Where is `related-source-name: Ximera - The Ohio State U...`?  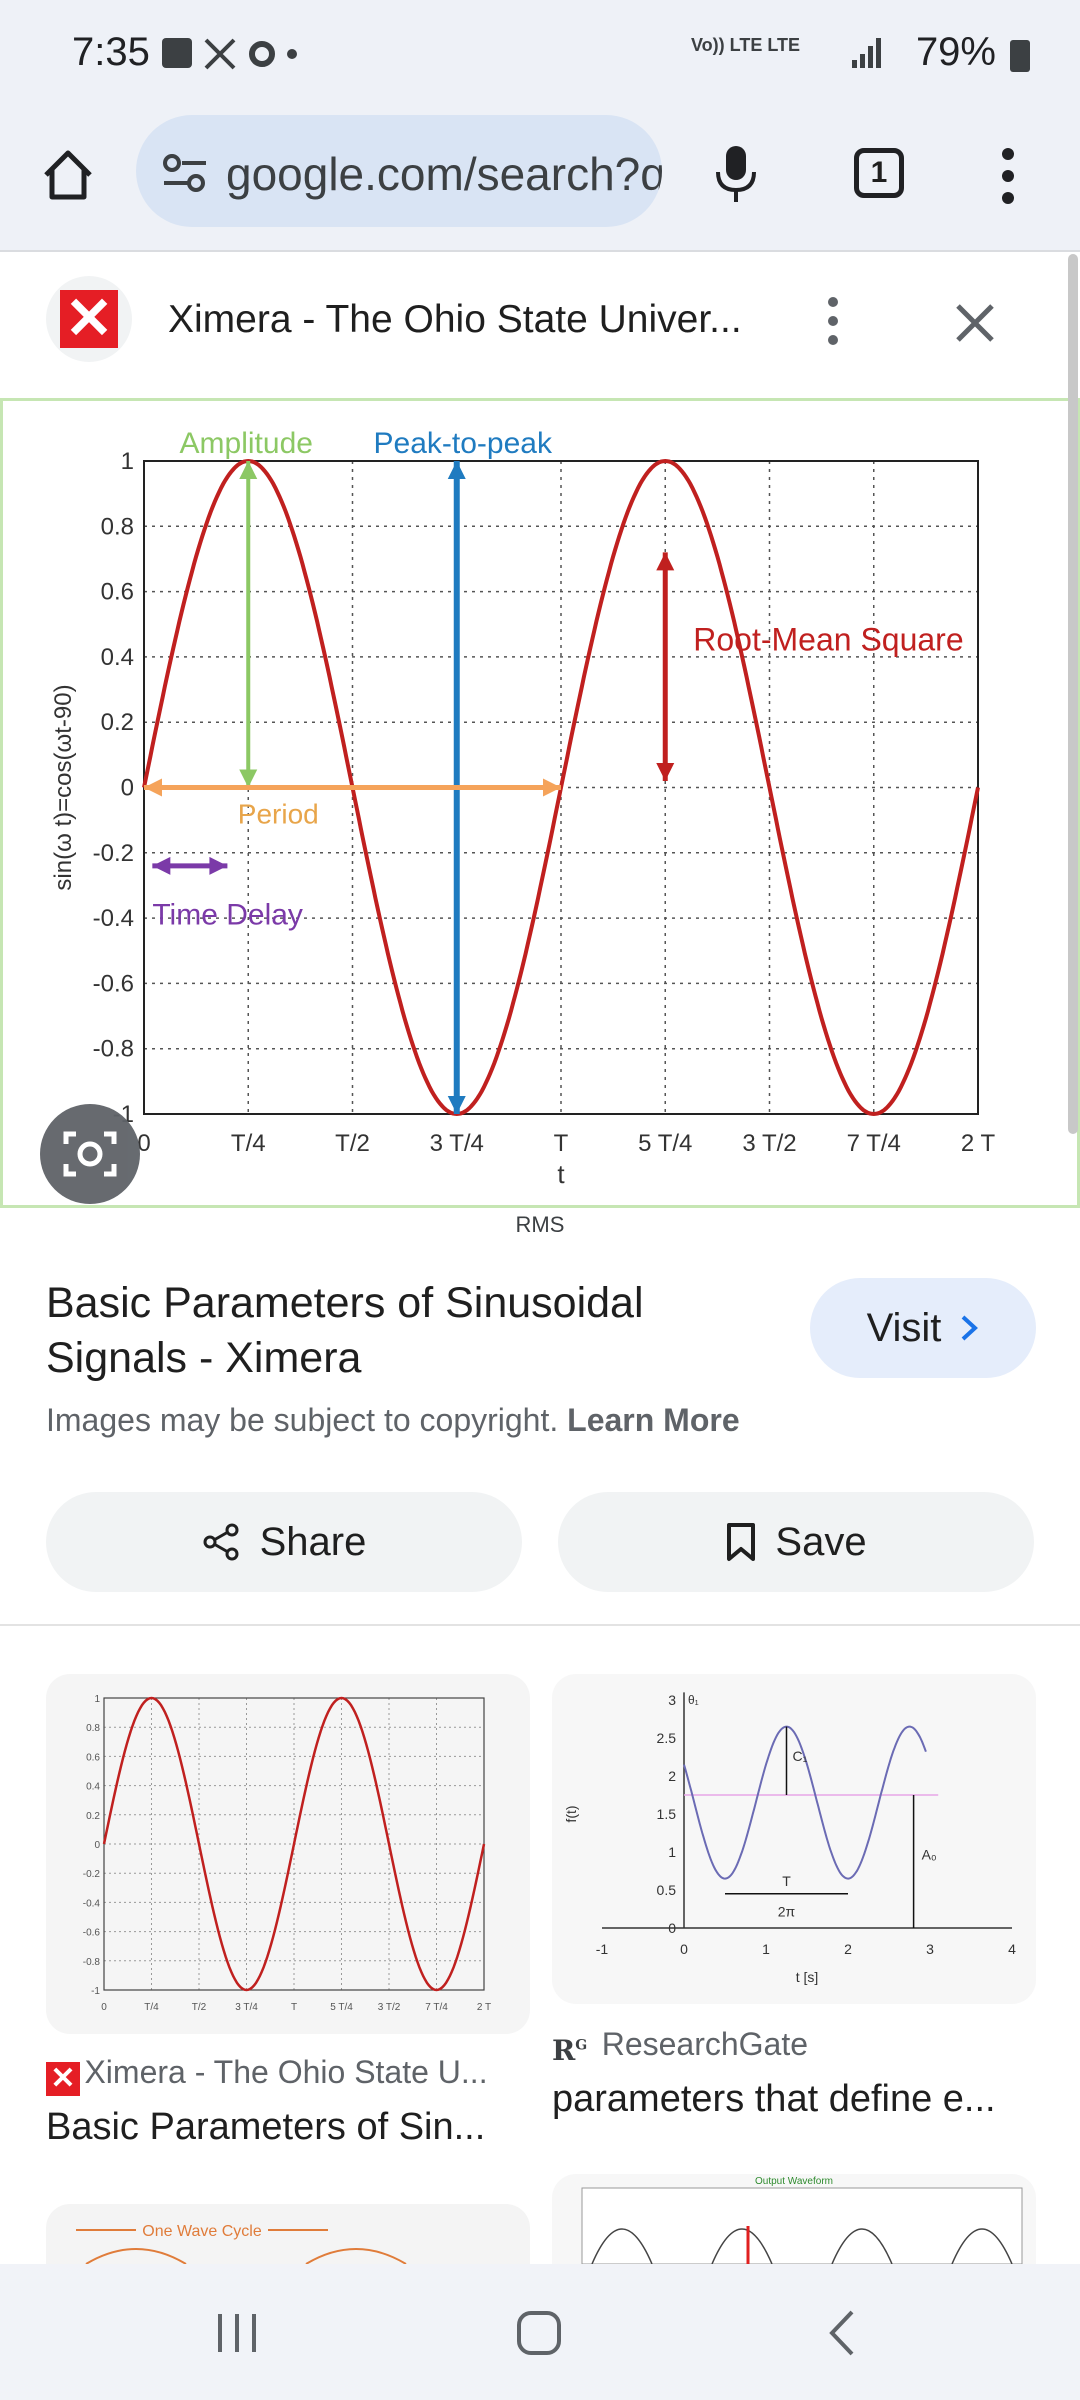 related-source-name: Ximera - The Ohio State U... is located at coordinates (286, 2072).